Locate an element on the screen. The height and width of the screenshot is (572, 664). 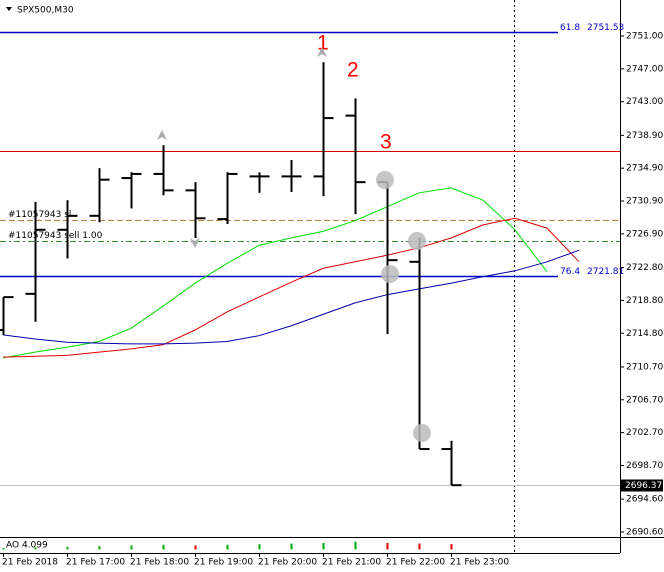
x-tick-label: 21 Feb 20:00 is located at coordinates (287, 563).